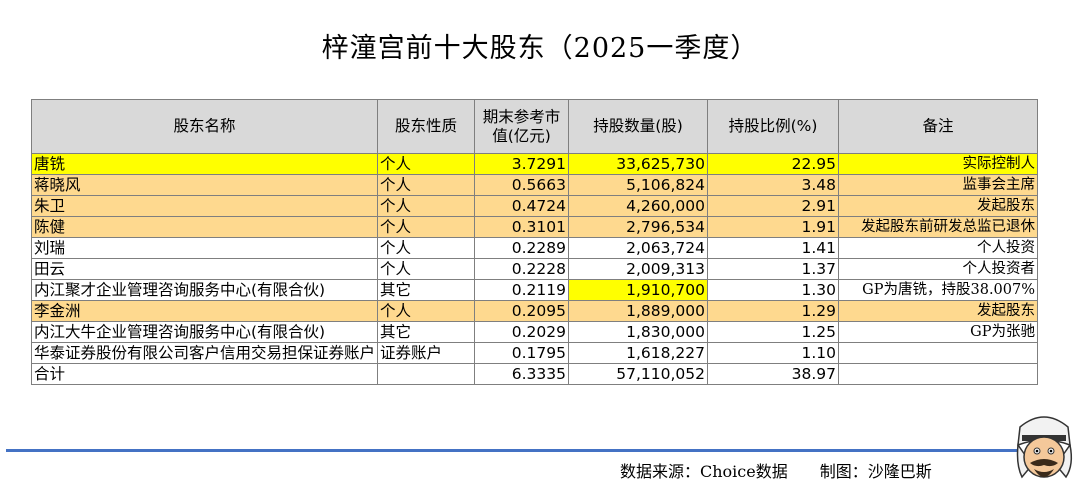  What do you see at coordinates (522, 227) in the screenshot?
I see `market-value-cell: 0.3101` at bounding box center [522, 227].